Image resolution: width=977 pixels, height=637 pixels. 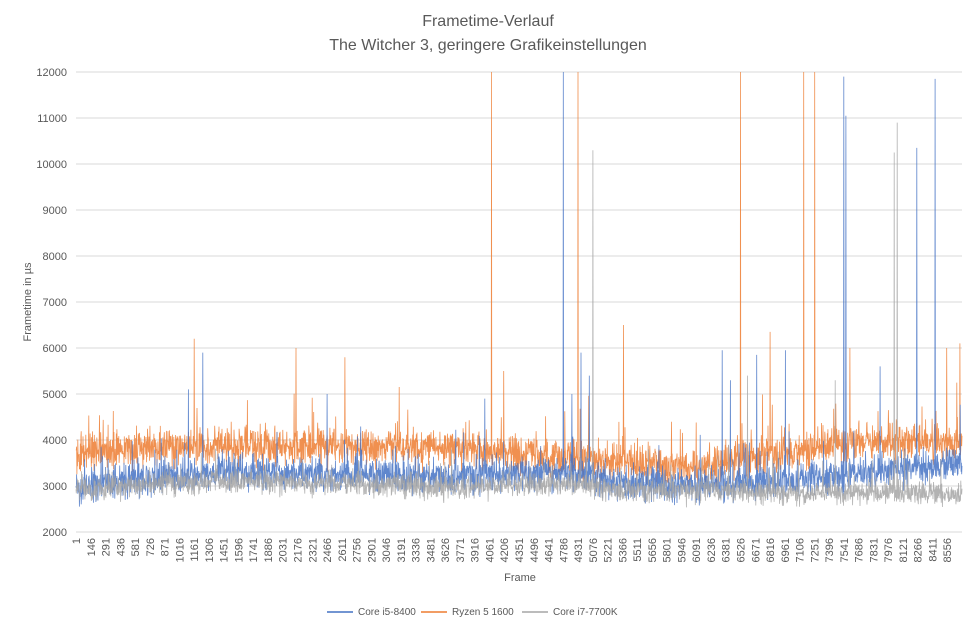 What do you see at coordinates (483, 612) in the screenshot?
I see `legend-label: Ryzen 5 1600` at bounding box center [483, 612].